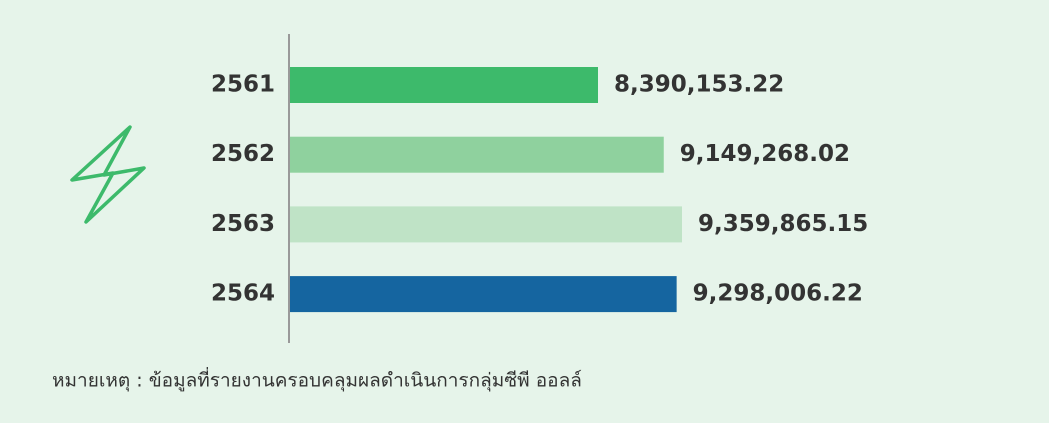 This screenshot has height=423, width=1049. What do you see at coordinates (783, 224) in the screenshot?
I see `value-label: 9,359,865.15` at bounding box center [783, 224].